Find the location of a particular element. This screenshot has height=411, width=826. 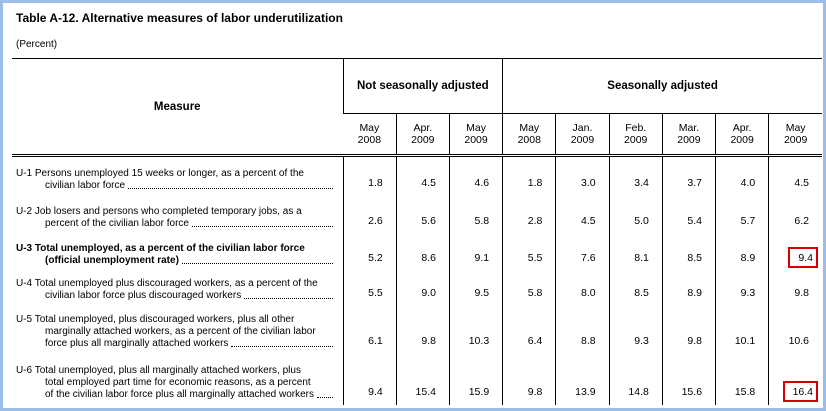

value: 8.9 is located at coordinates (695, 292).